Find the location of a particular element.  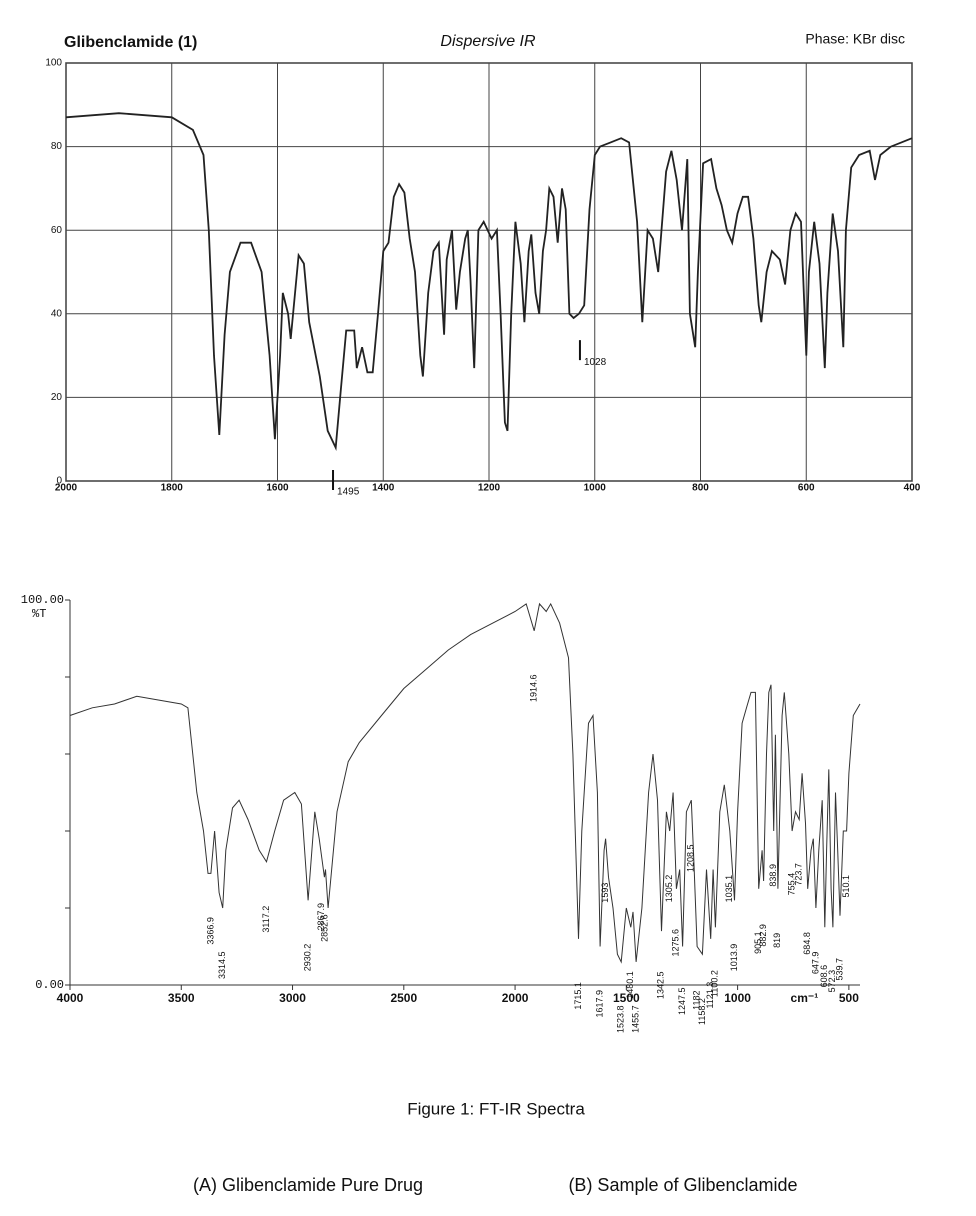

annotation-label: 1495 is located at coordinates (348, 492).